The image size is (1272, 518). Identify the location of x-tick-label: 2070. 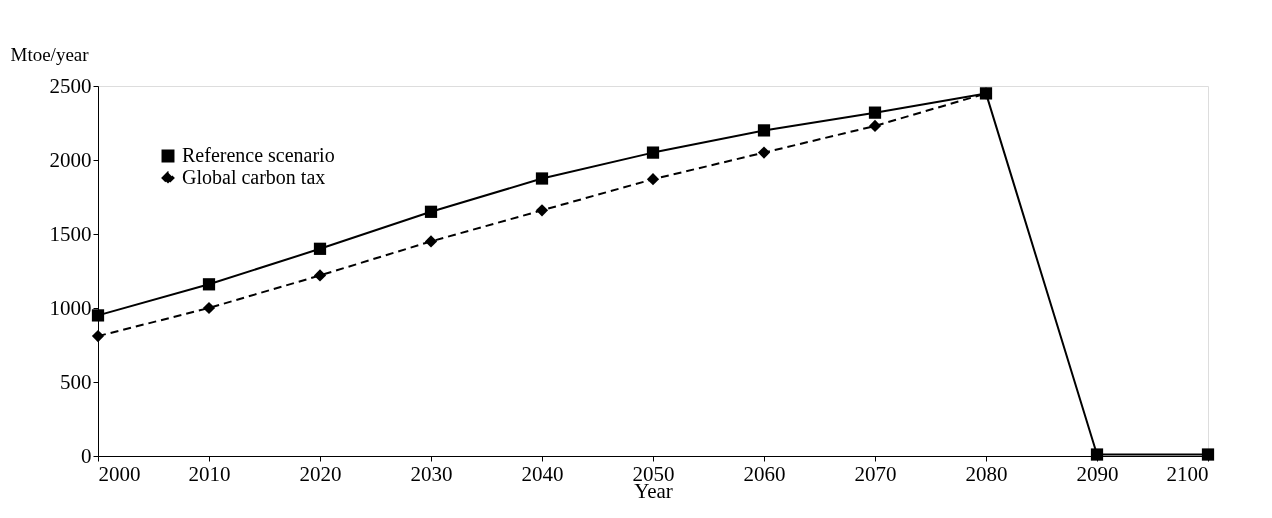
(875, 473).